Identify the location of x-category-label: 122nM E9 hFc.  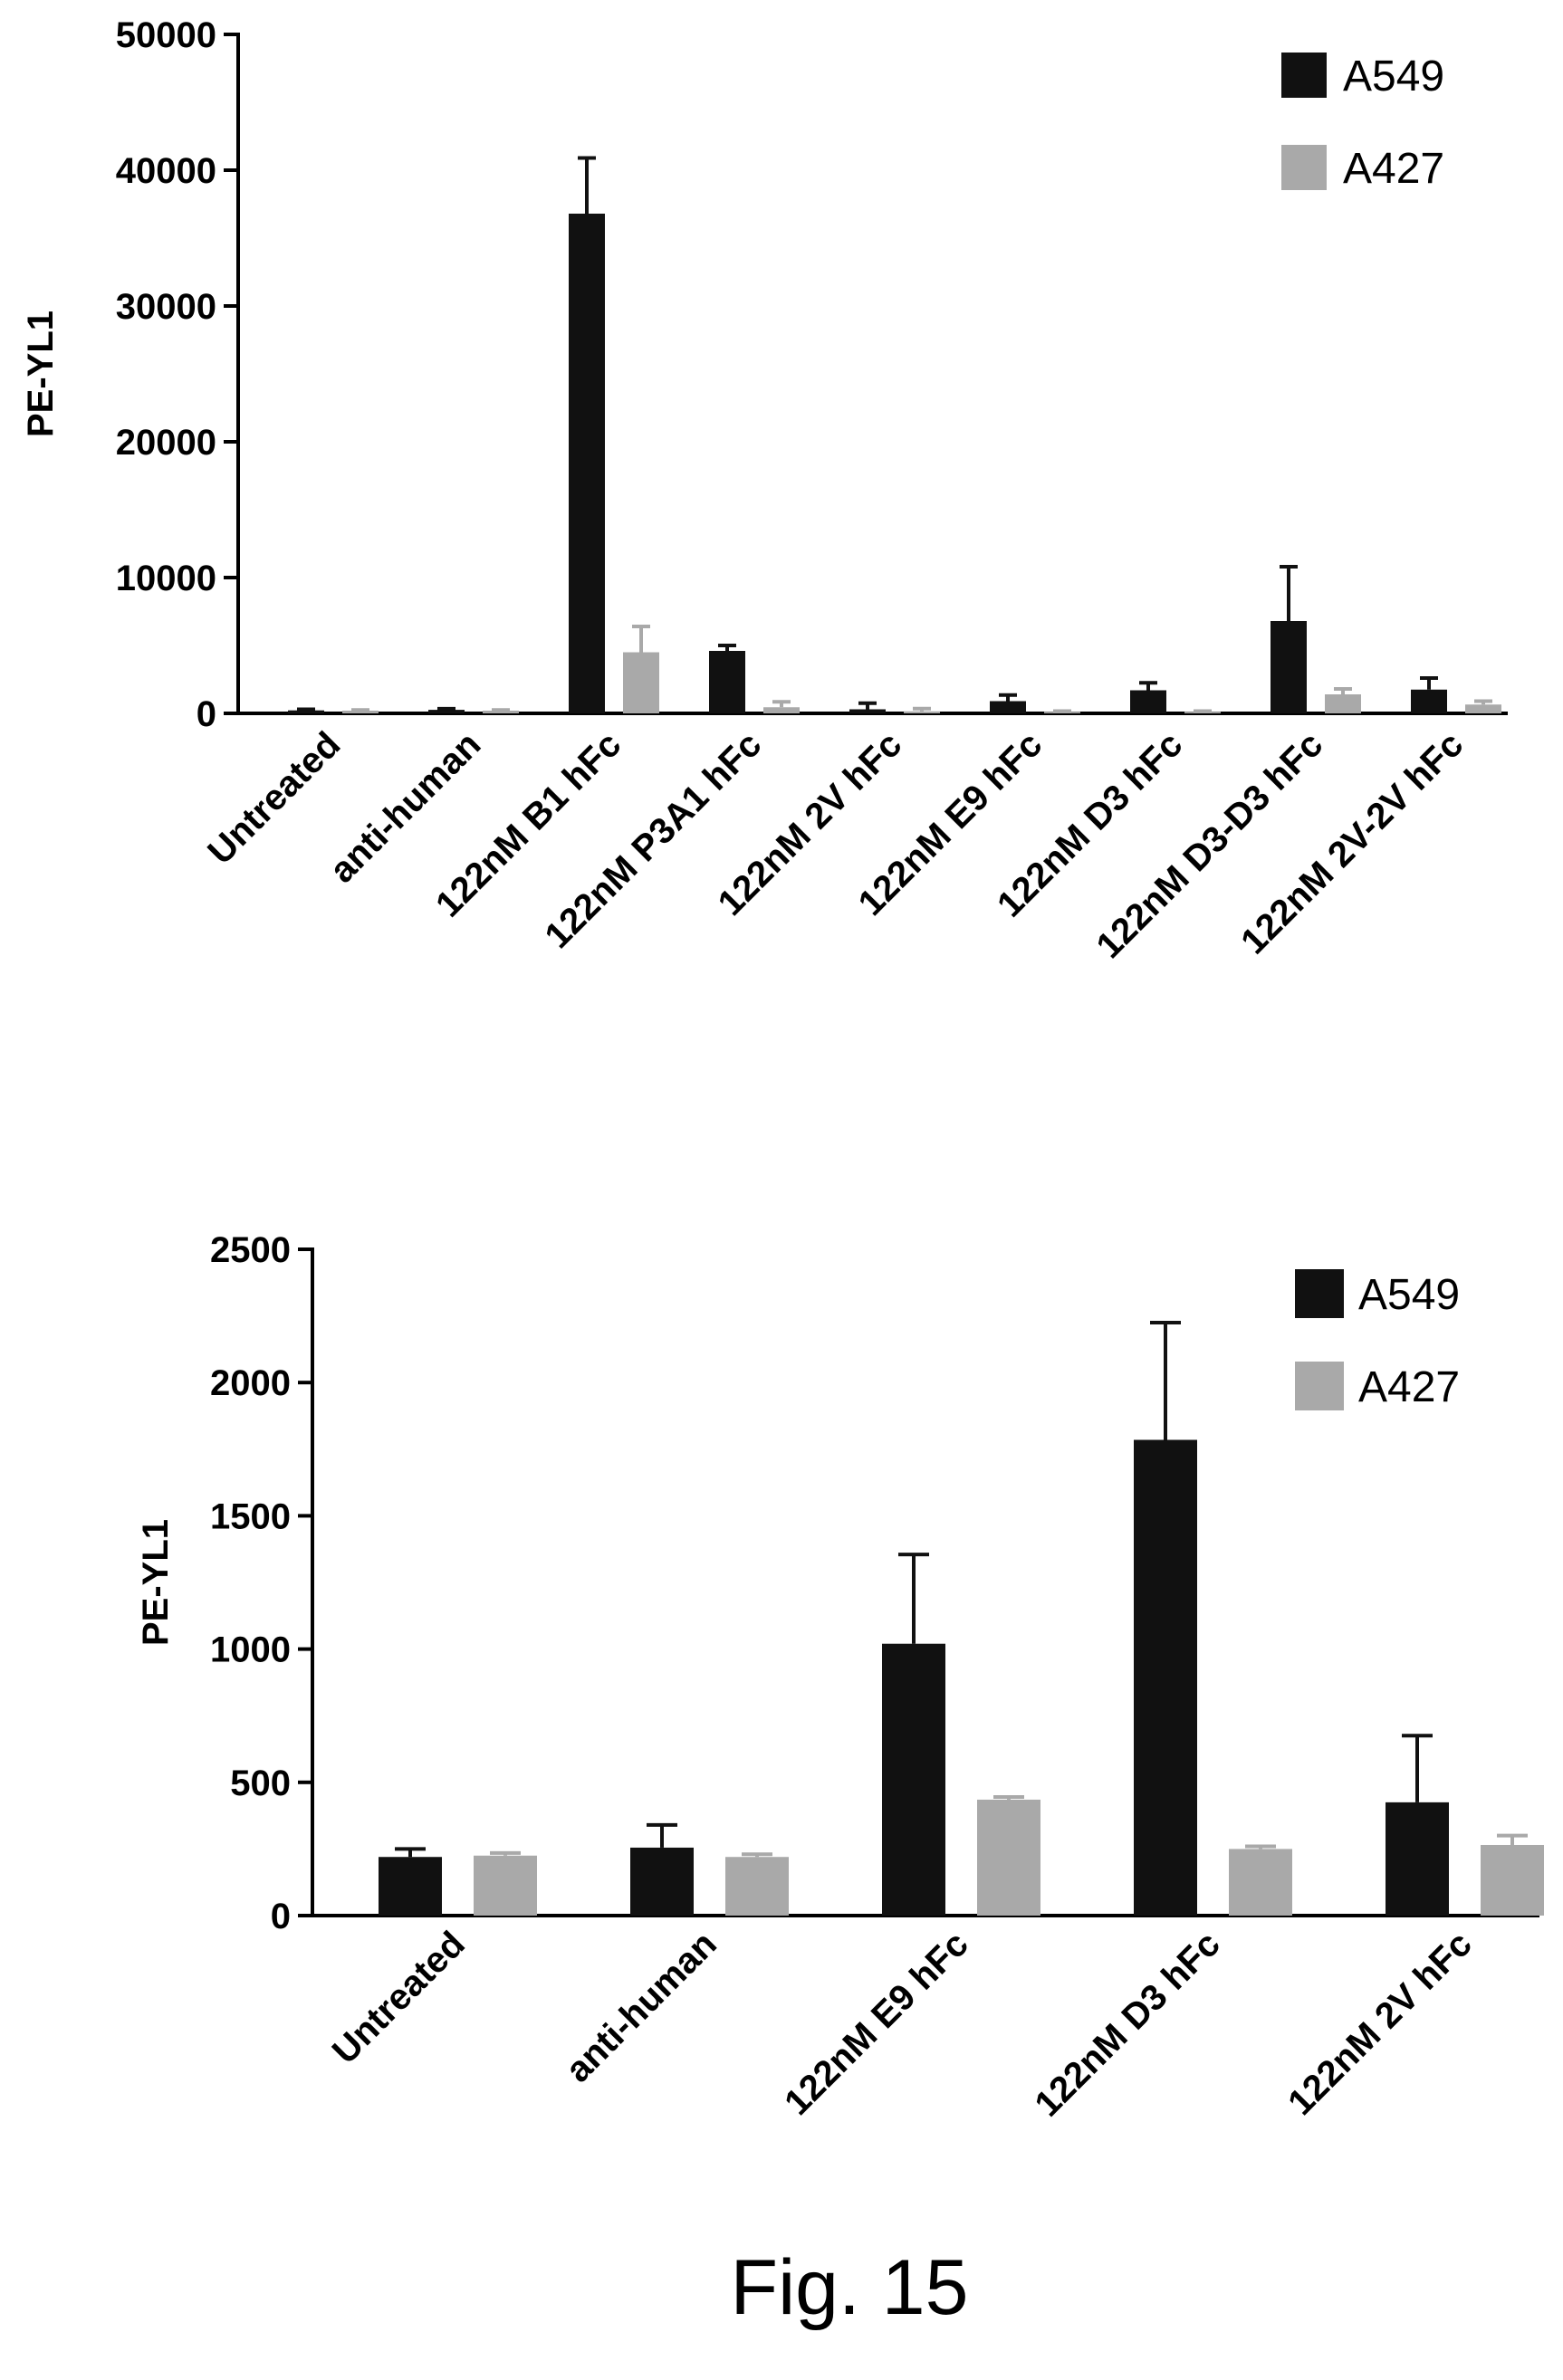
(876, 2024).